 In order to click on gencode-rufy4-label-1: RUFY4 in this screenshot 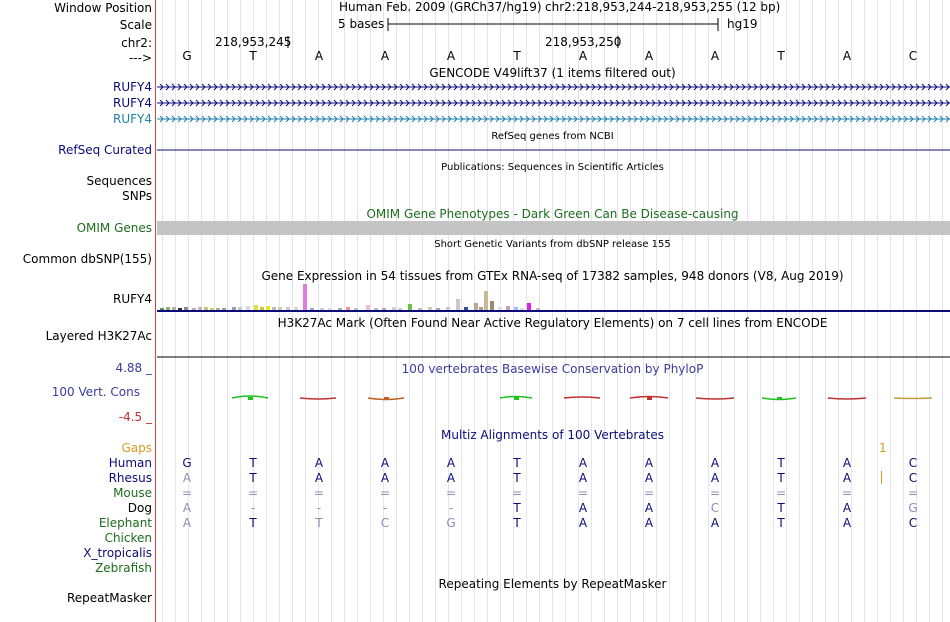, I will do `click(132, 87)`.